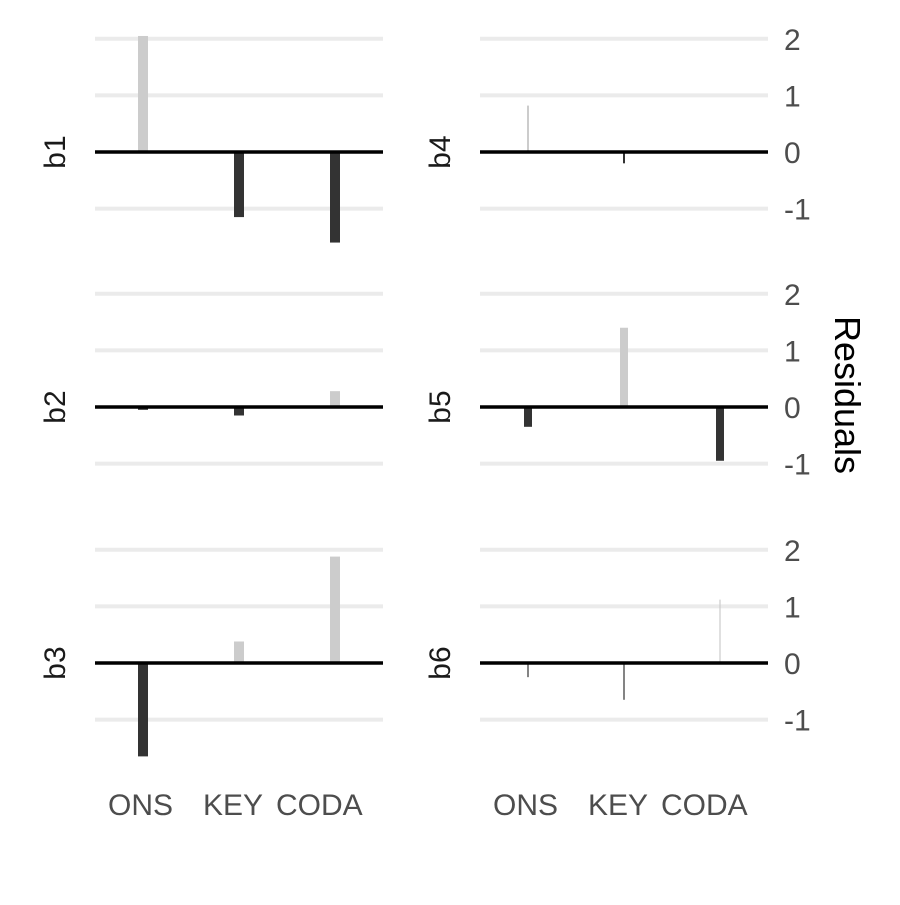 Image resolution: width=900 pixels, height=905 pixels. I want to click on bar-b3-CODA, so click(335, 609).